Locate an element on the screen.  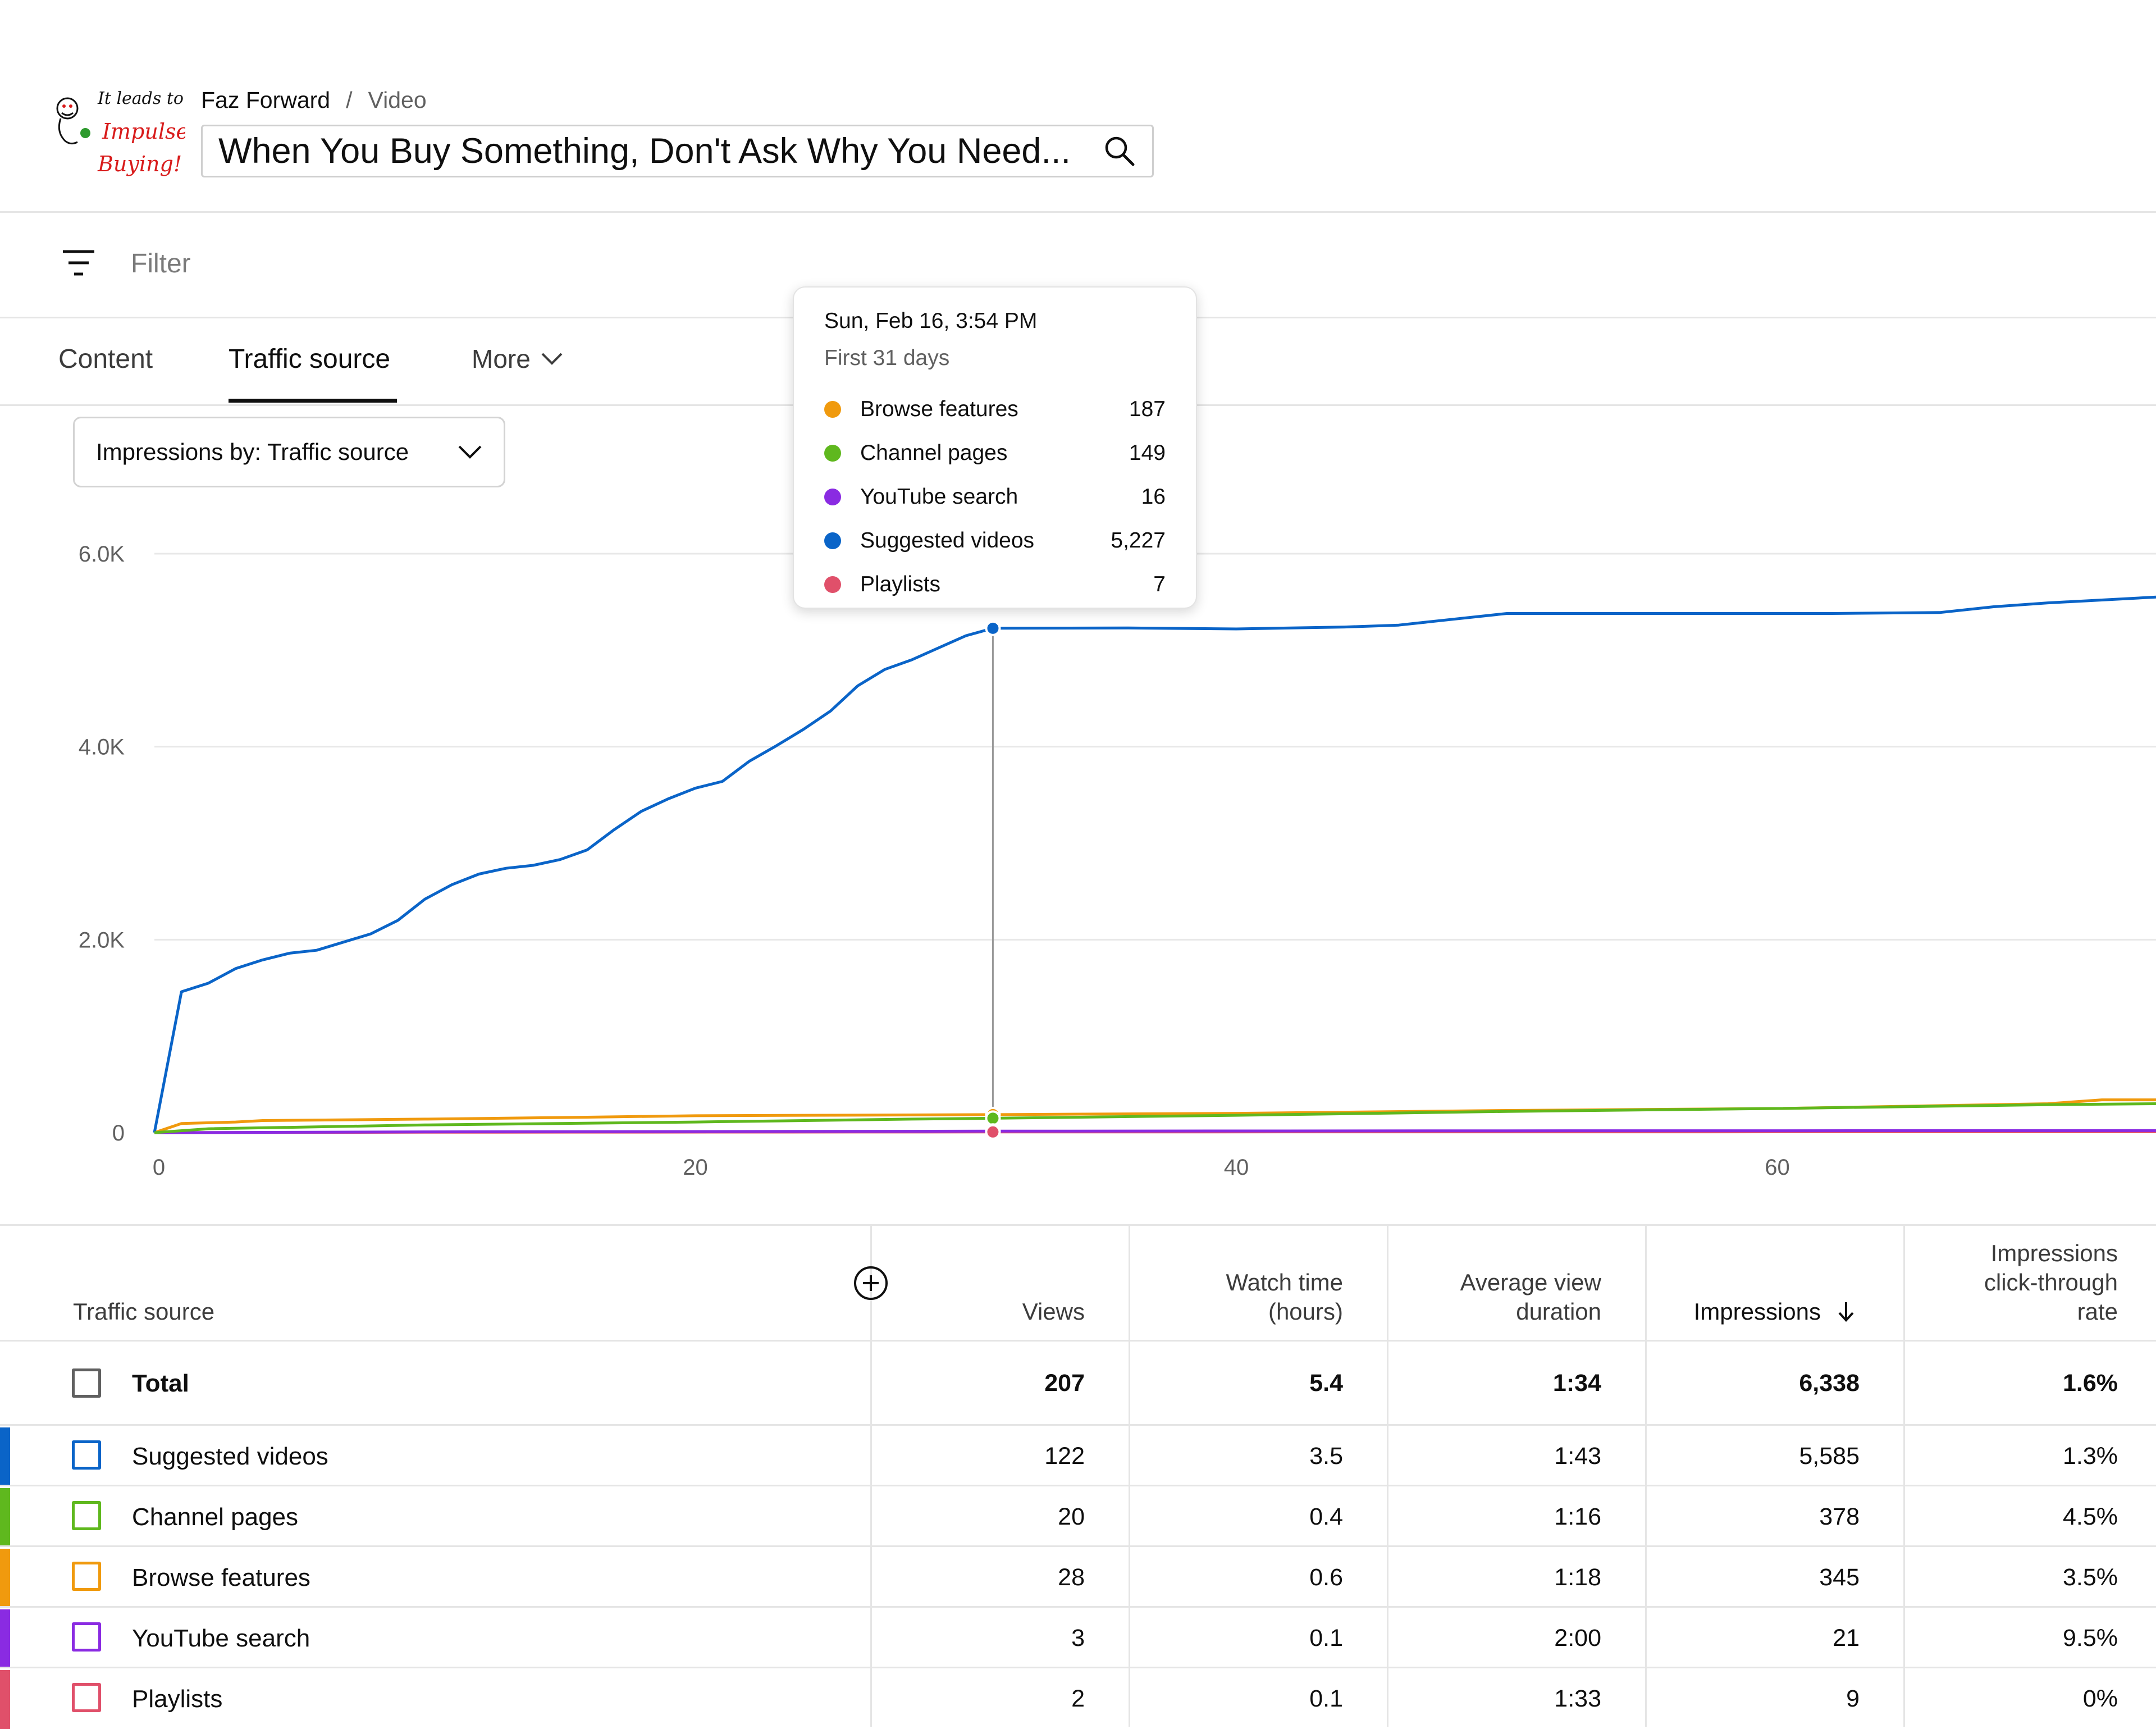
impressions-cell: 9 is located at coordinates (1853, 1698).